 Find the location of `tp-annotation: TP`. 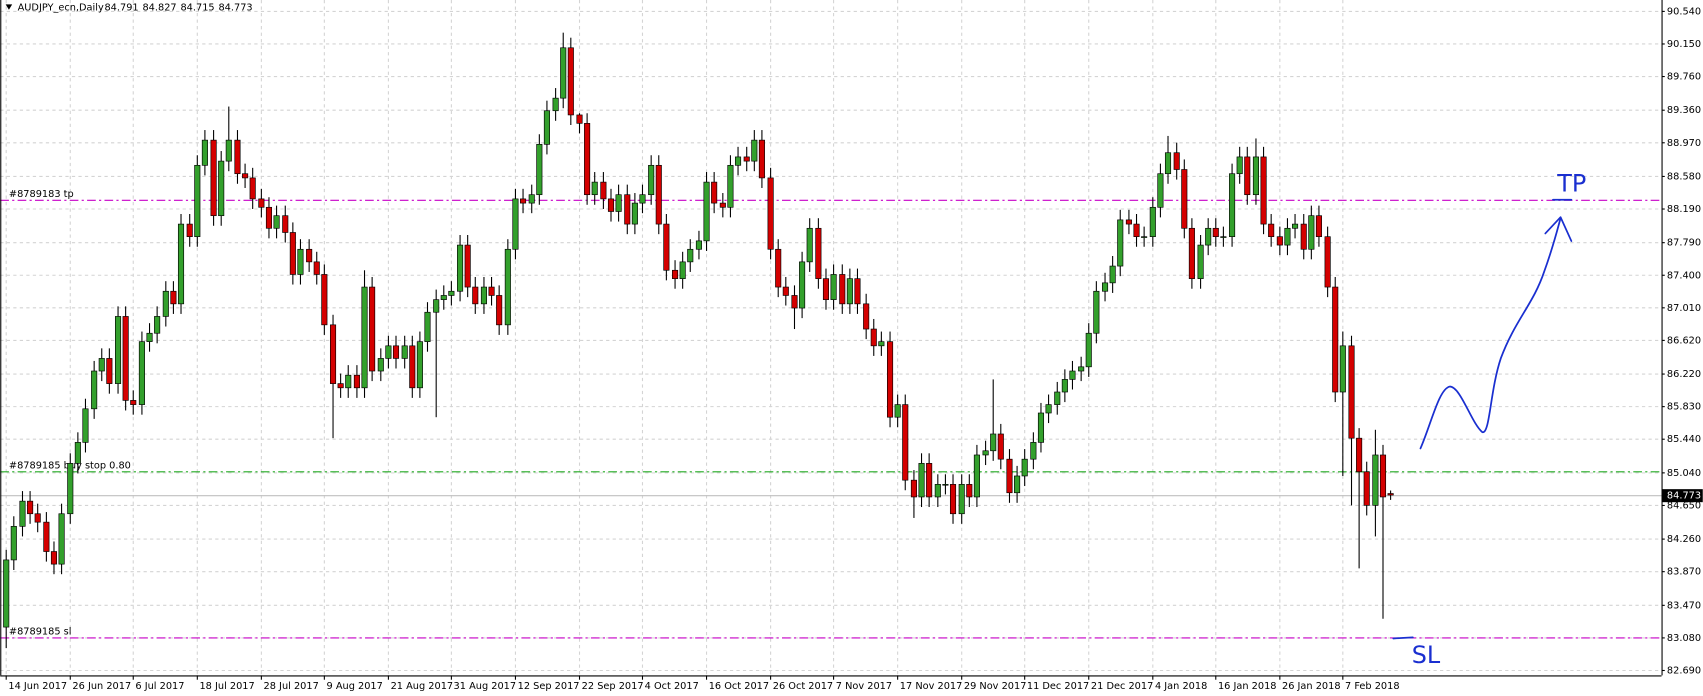

tp-annotation: TP is located at coordinates (1571, 184).